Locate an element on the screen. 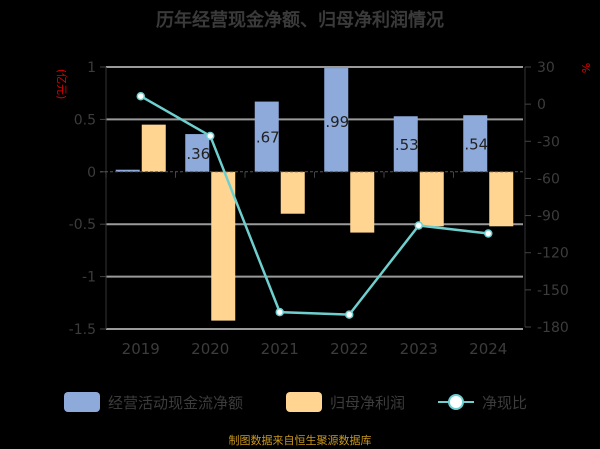 The height and width of the screenshot is (449, 600). right-axis-tick: -180 is located at coordinates (553, 328).